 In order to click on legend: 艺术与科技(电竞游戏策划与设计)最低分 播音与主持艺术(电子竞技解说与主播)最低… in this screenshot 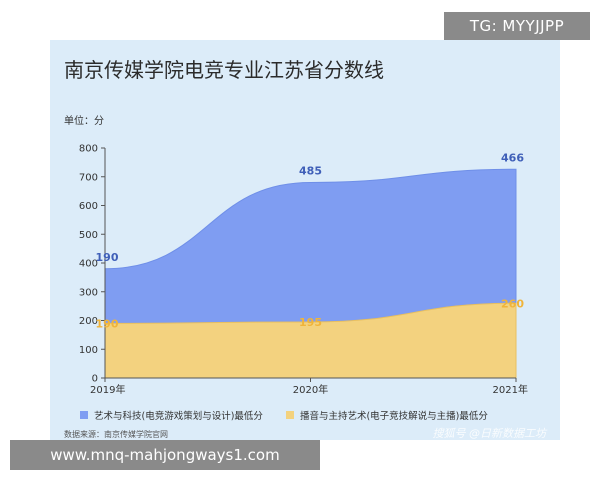, I will do `click(294, 415)`.